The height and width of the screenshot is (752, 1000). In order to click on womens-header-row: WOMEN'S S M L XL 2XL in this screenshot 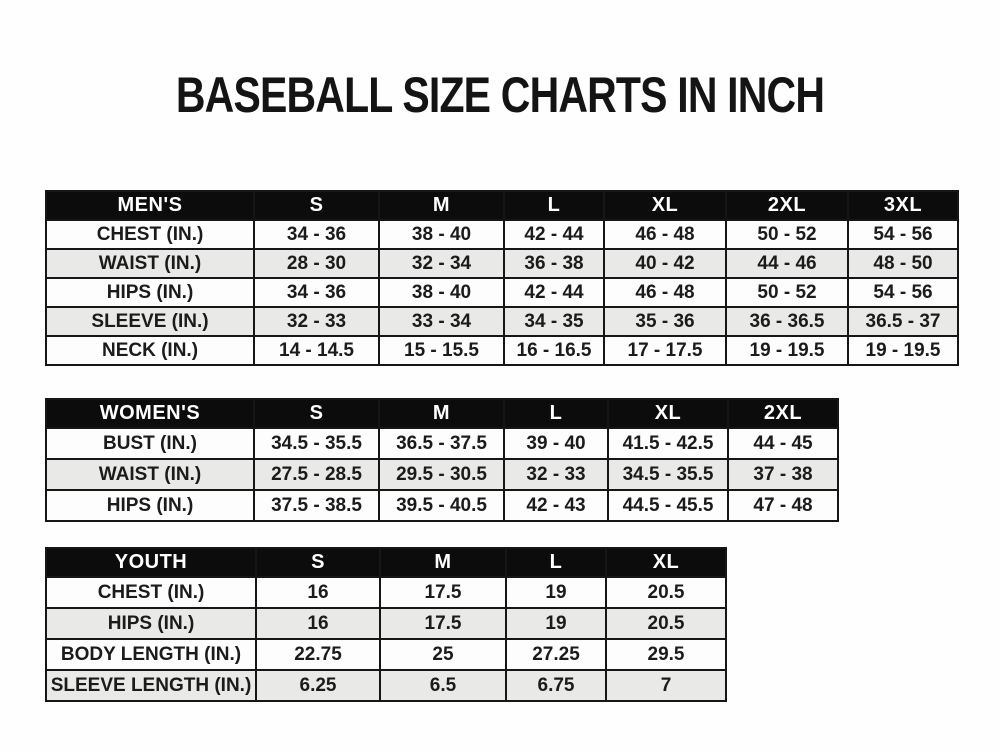, I will do `click(442, 413)`.